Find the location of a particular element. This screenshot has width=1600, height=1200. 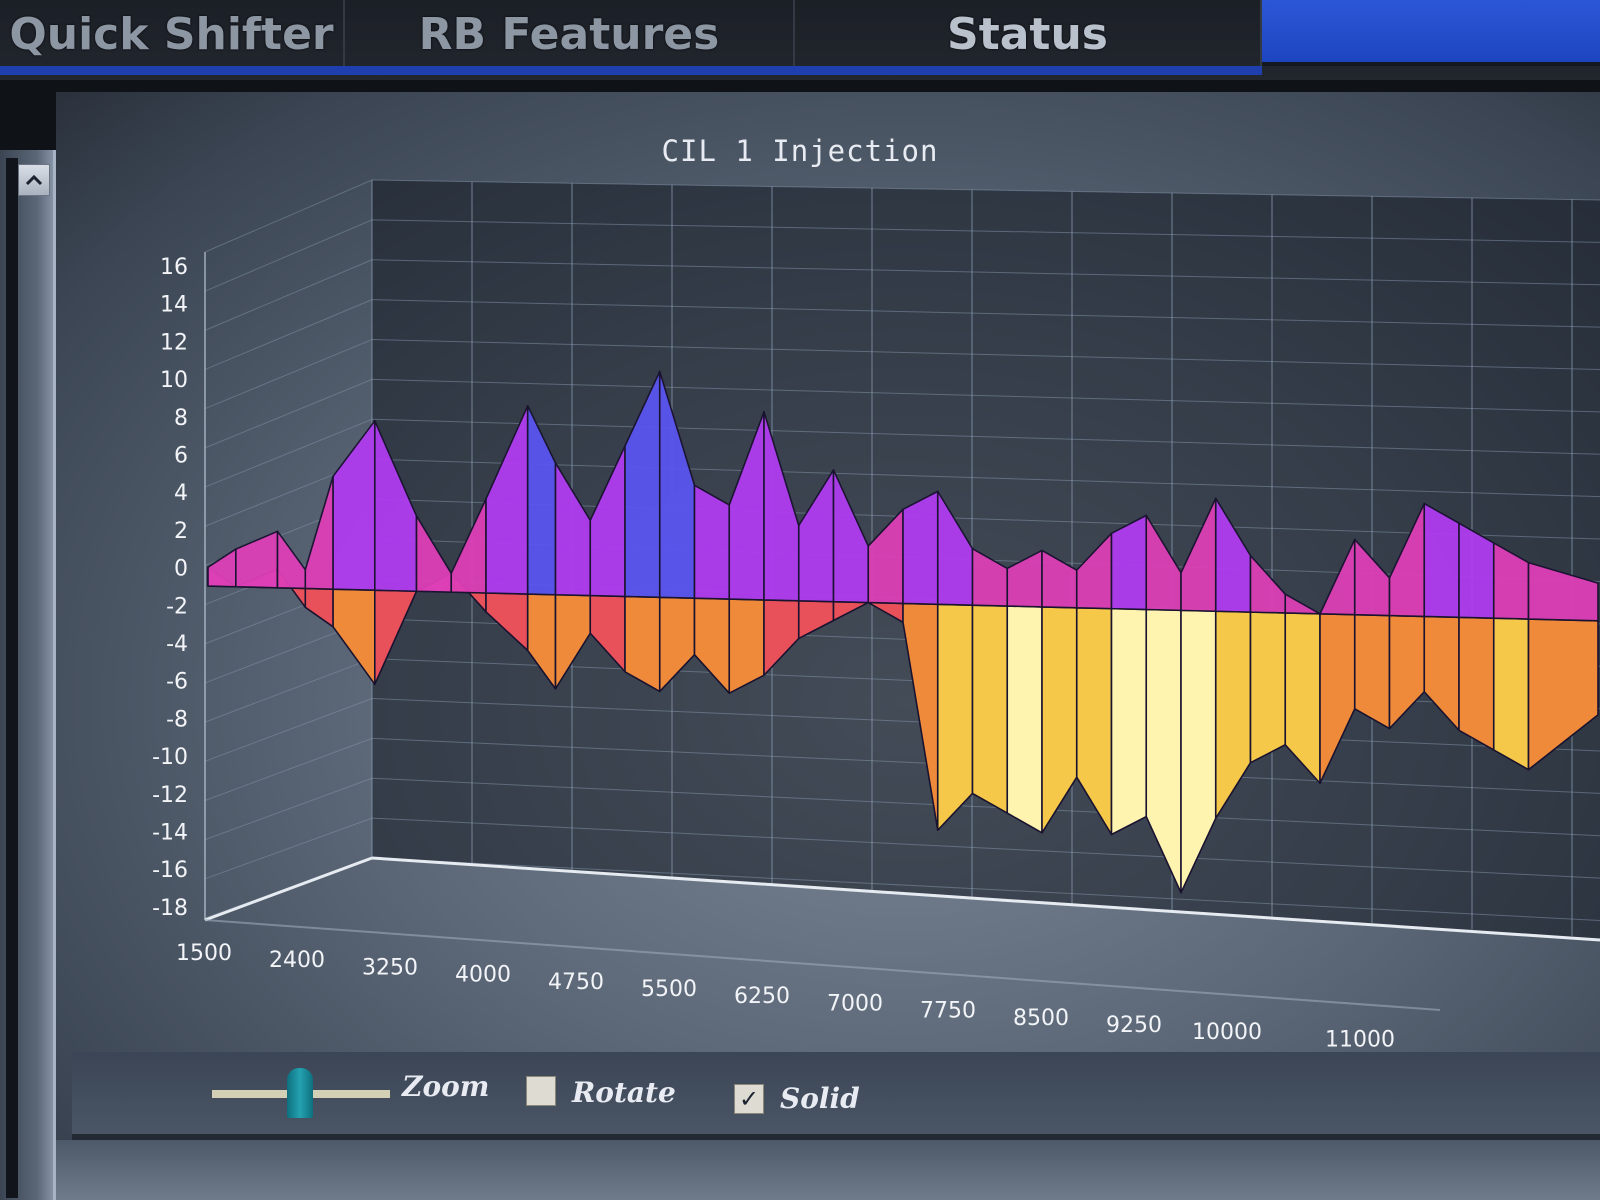

side-scrollbar is located at coordinates (28, 675).